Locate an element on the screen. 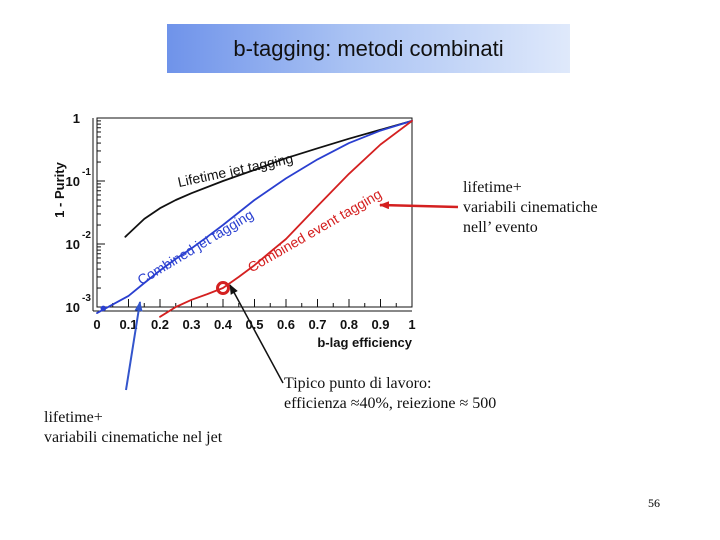 The height and width of the screenshot is (540, 720). slide-title-box: b-tagging: metodi combinati is located at coordinates (368, 48).